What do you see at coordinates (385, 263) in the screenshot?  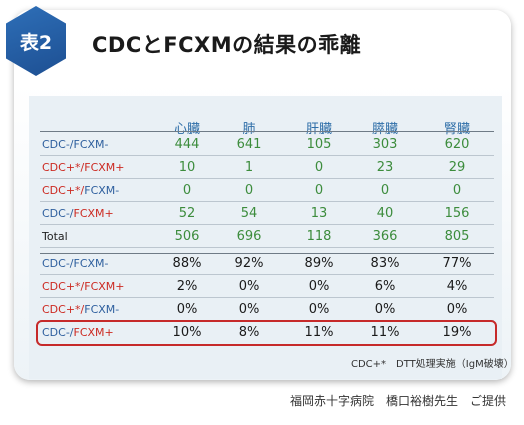 I see `table-cell: 83%` at bounding box center [385, 263].